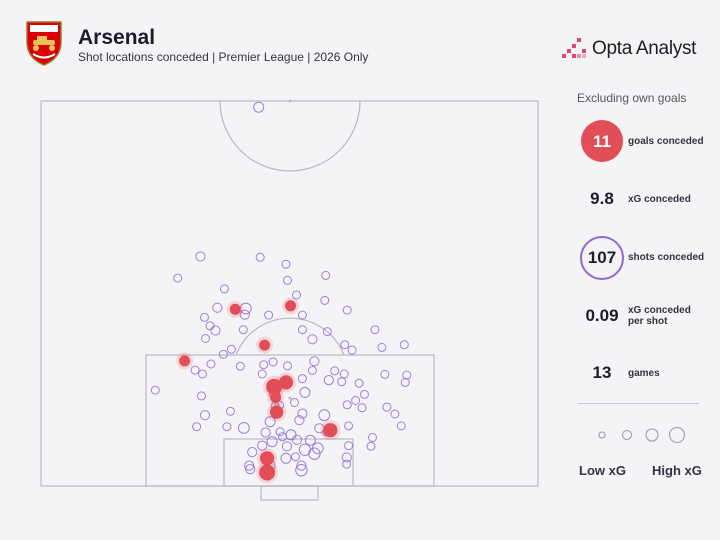 Image resolution: width=720 pixels, height=540 pixels. I want to click on goals-conceded-value: 11, so click(602, 141).